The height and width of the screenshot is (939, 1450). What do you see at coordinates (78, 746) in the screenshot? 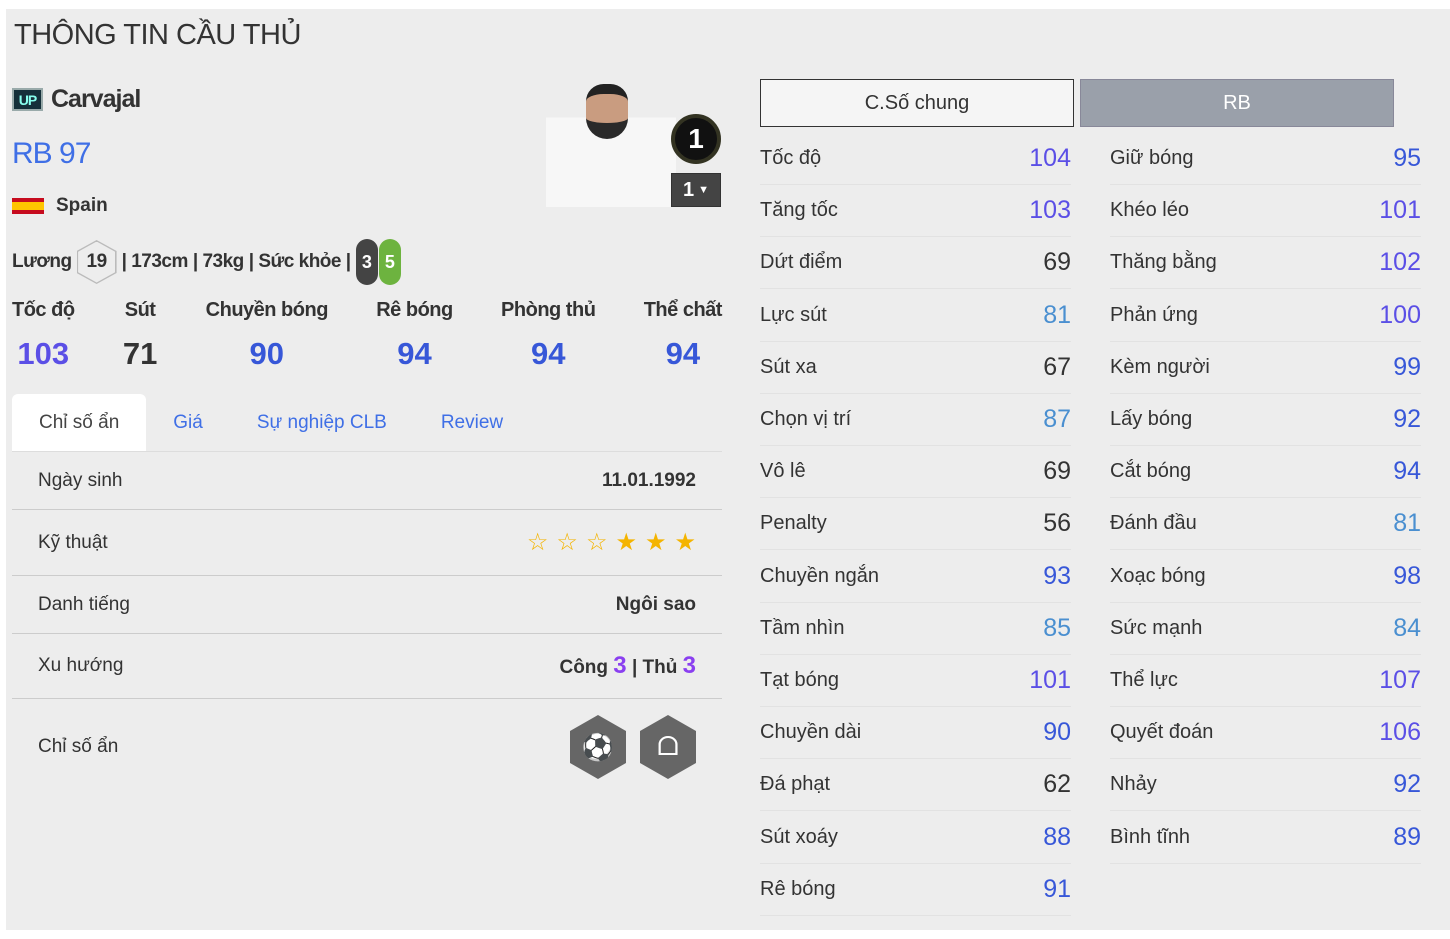
I see `hidden-stats-label: Chỉ số ẩn` at bounding box center [78, 746].